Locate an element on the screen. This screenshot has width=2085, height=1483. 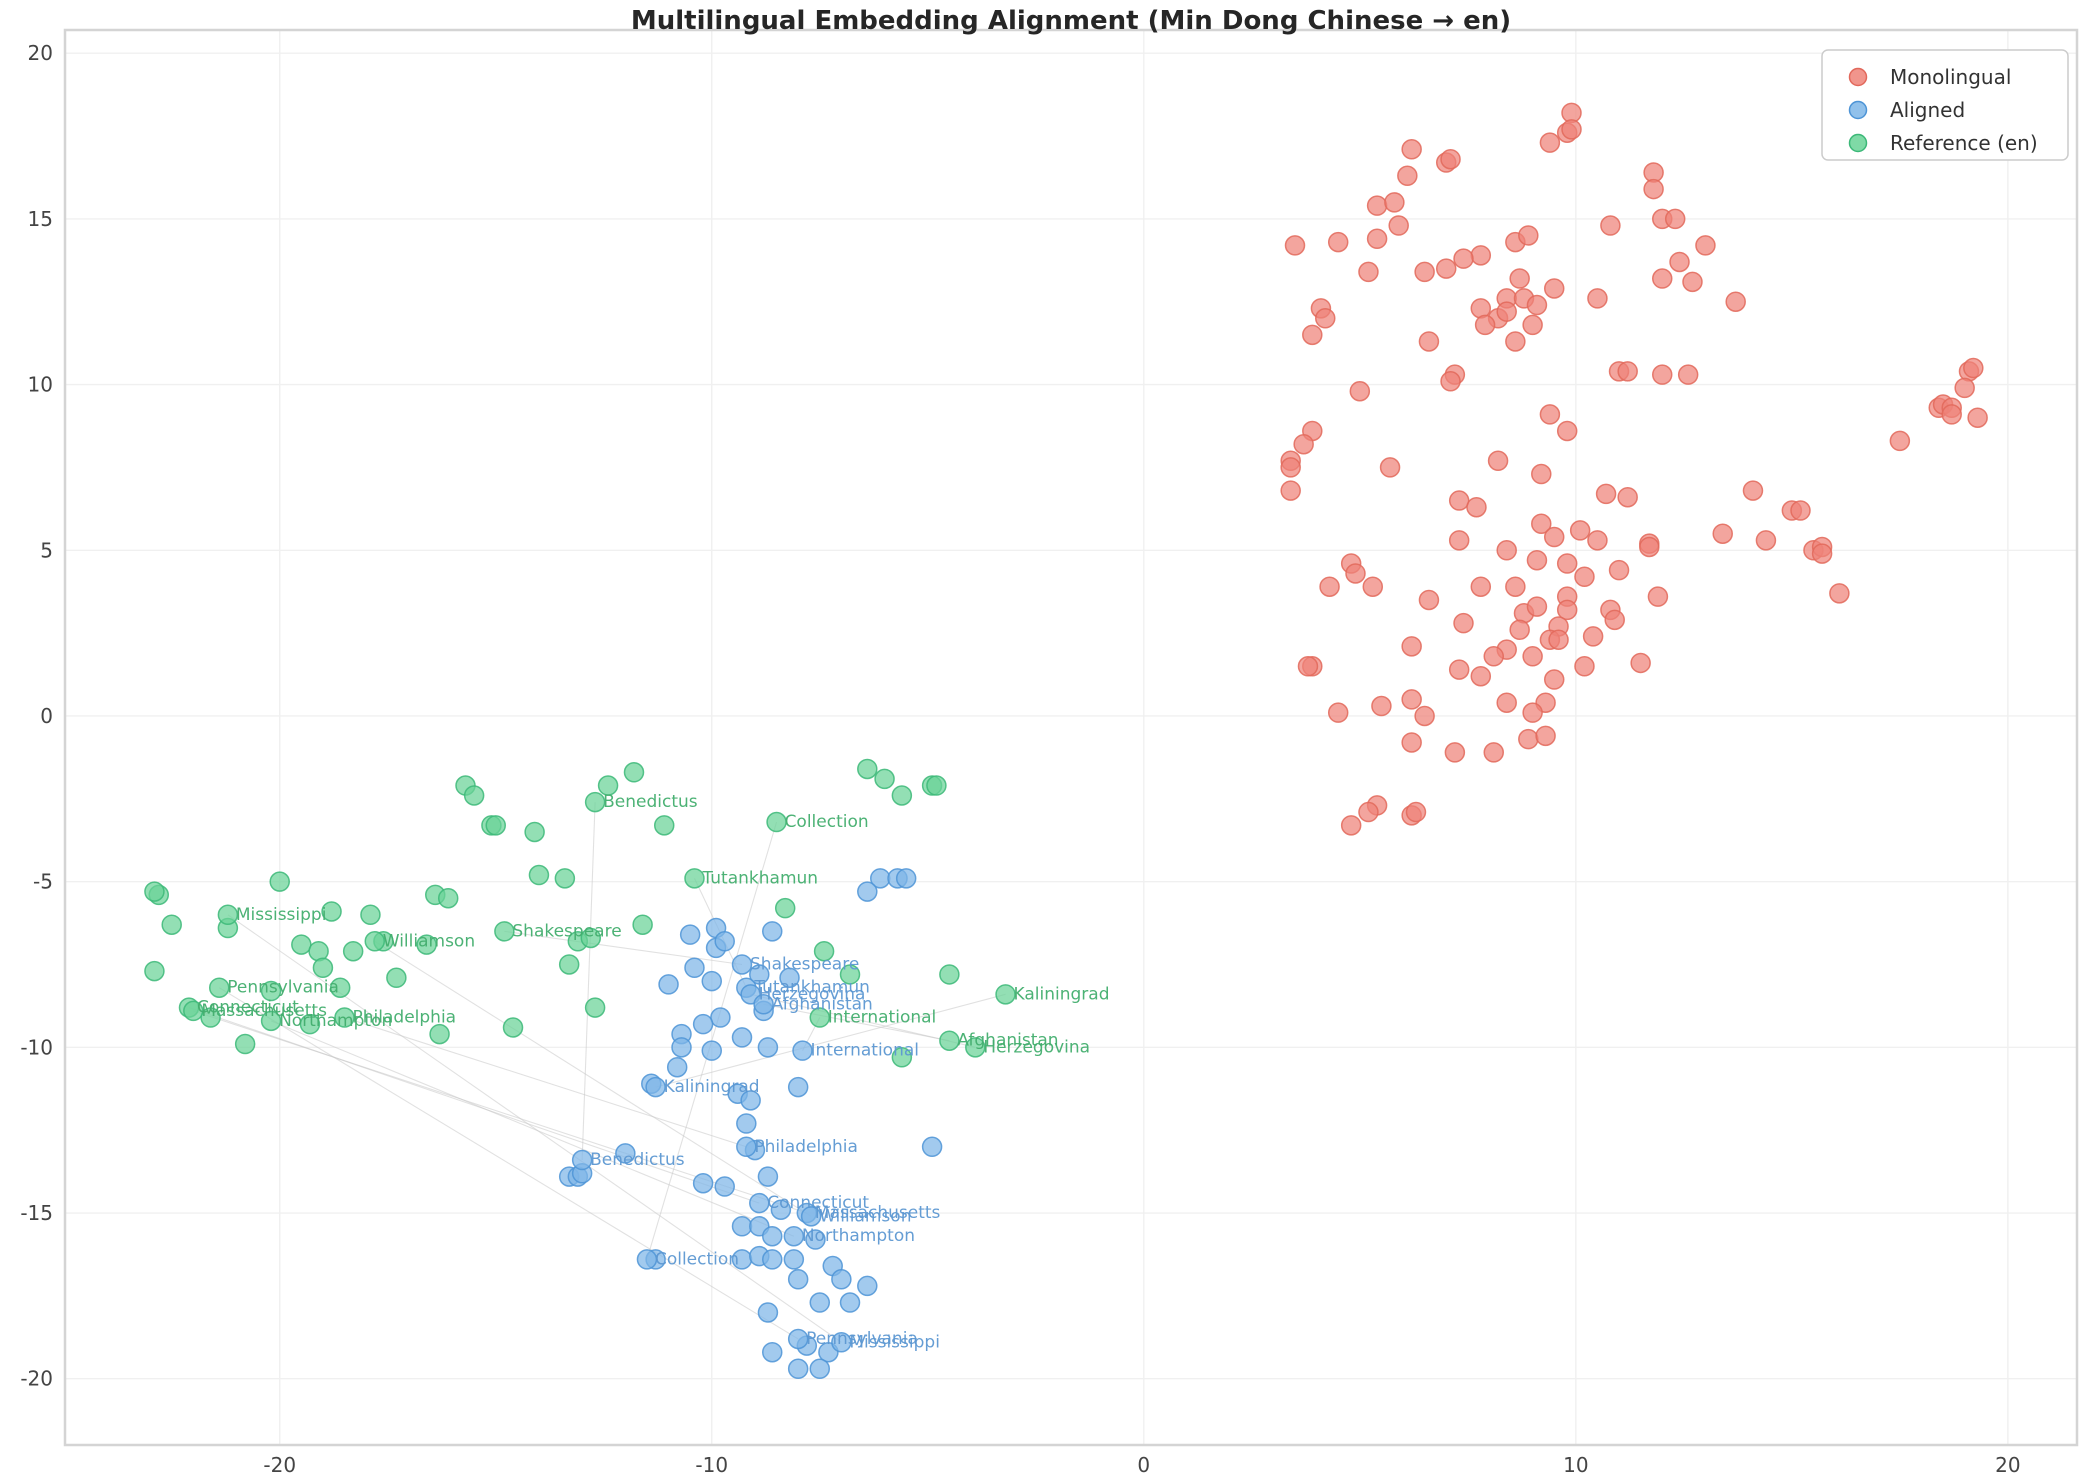
alignment-line-northampton is located at coordinates (532, 1128).